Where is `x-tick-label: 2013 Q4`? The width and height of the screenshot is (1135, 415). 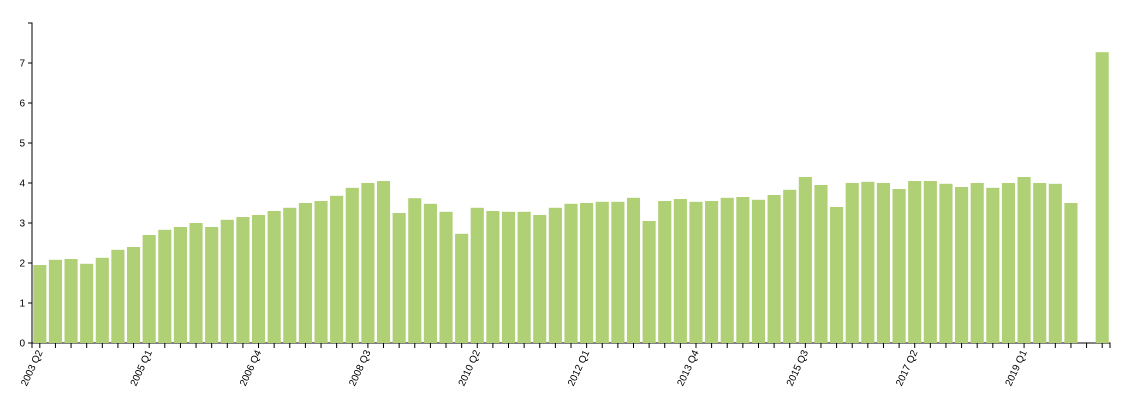
x-tick-label: 2013 Q4 is located at coordinates (689, 368).